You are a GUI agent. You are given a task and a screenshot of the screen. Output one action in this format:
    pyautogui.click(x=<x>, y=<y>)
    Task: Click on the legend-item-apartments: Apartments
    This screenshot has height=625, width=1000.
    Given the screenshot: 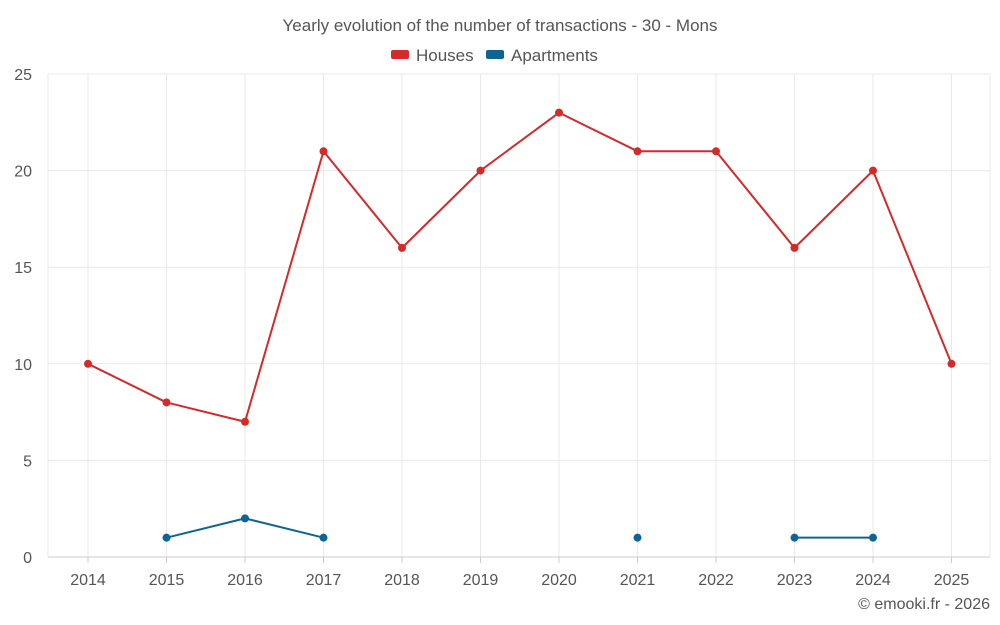 What is the action you would take?
    pyautogui.click(x=542, y=55)
    